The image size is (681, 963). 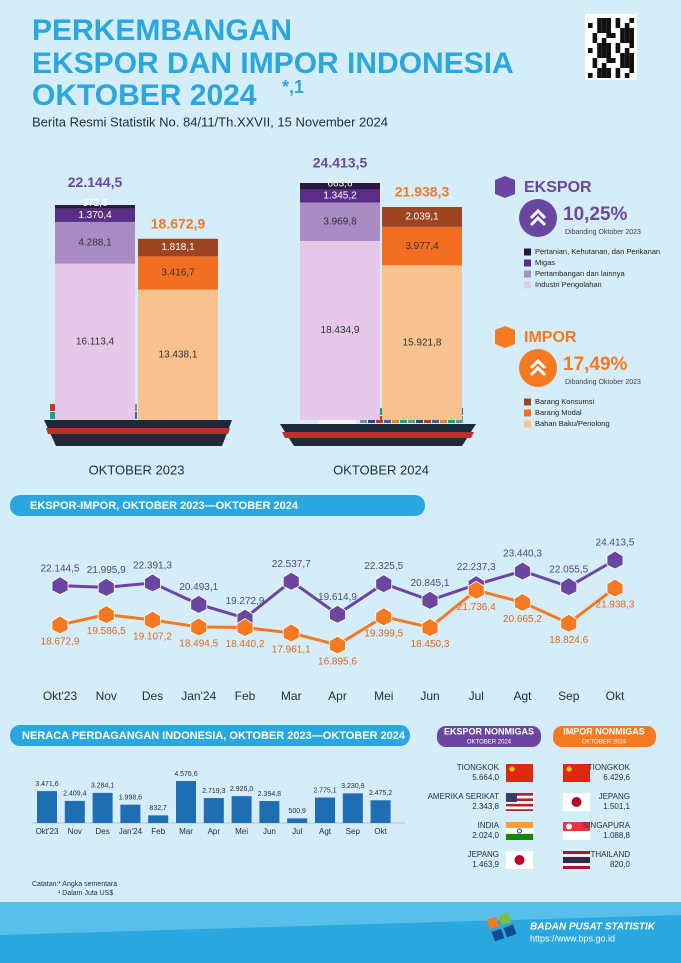 What do you see at coordinates (493, 923) in the screenshot?
I see `logo-block` at bounding box center [493, 923].